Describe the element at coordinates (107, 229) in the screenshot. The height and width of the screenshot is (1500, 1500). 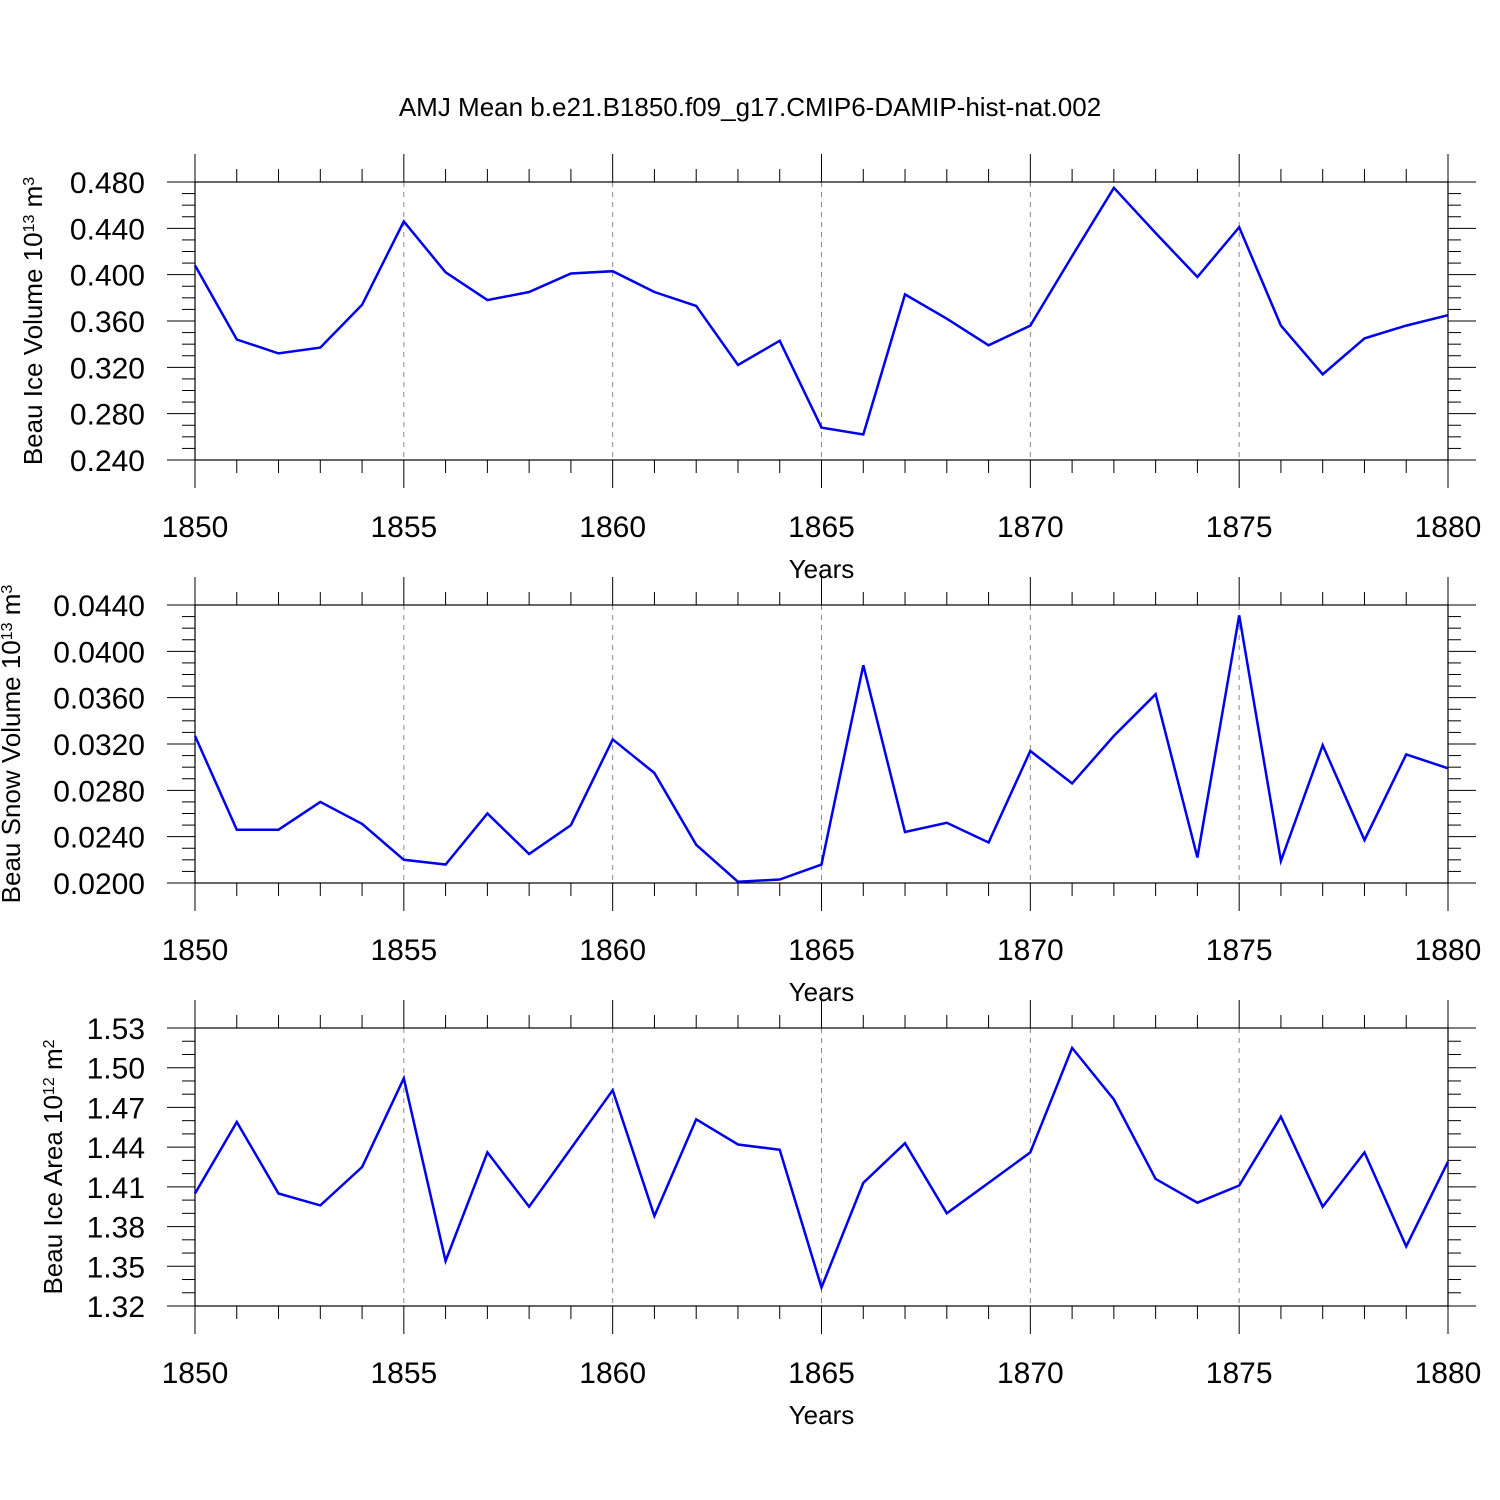
I see `y-tick-label: 0.440` at that location.